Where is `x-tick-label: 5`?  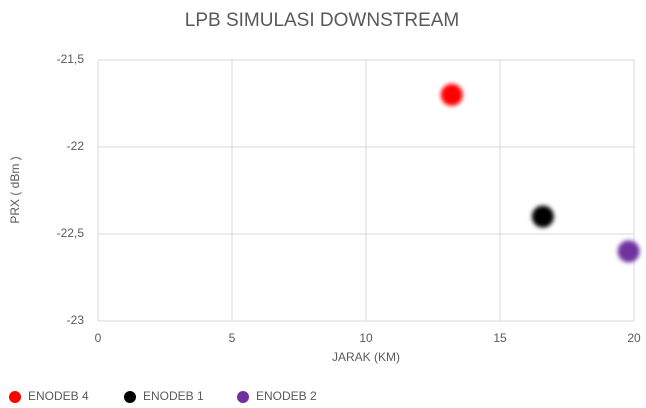
x-tick-label: 5 is located at coordinates (232, 338).